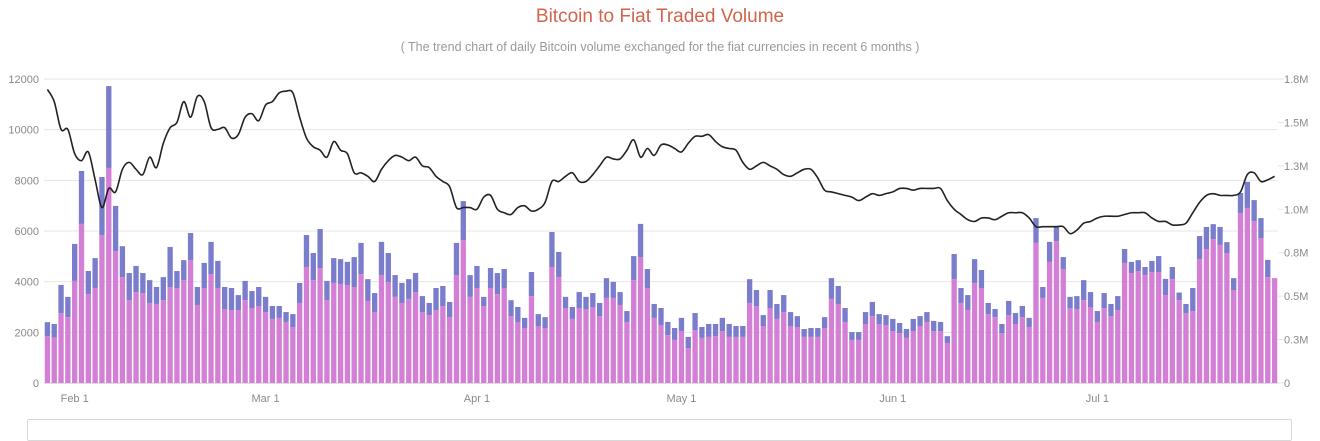  Describe the element at coordinates (27, 283) in the screenshot. I see `left-axis-tick: 4000` at that location.